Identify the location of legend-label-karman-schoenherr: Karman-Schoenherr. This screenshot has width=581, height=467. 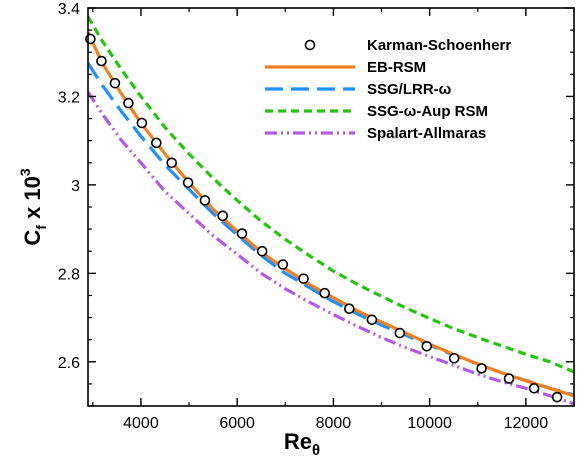
(439, 45).